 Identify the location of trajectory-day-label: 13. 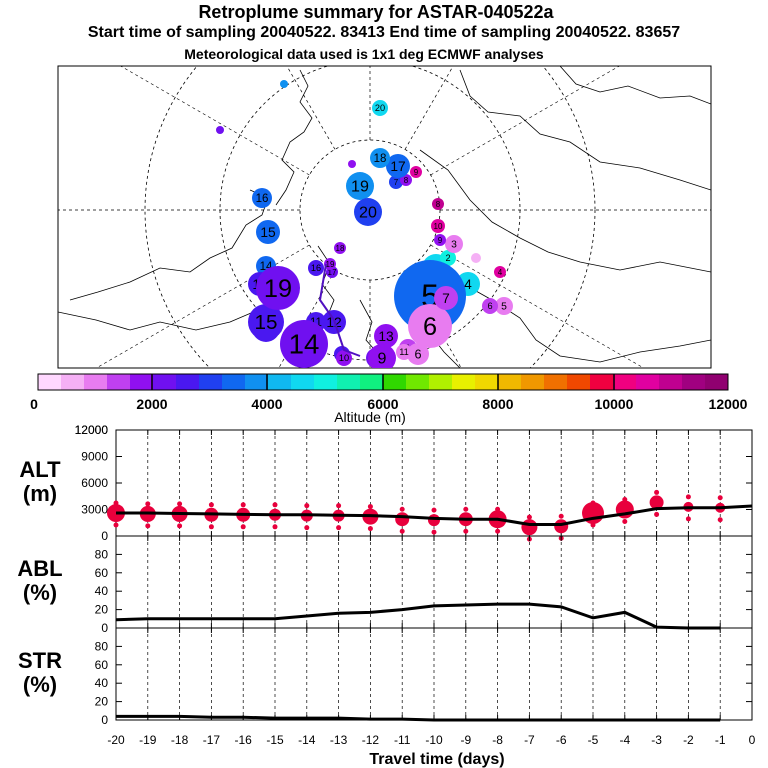
(386, 336).